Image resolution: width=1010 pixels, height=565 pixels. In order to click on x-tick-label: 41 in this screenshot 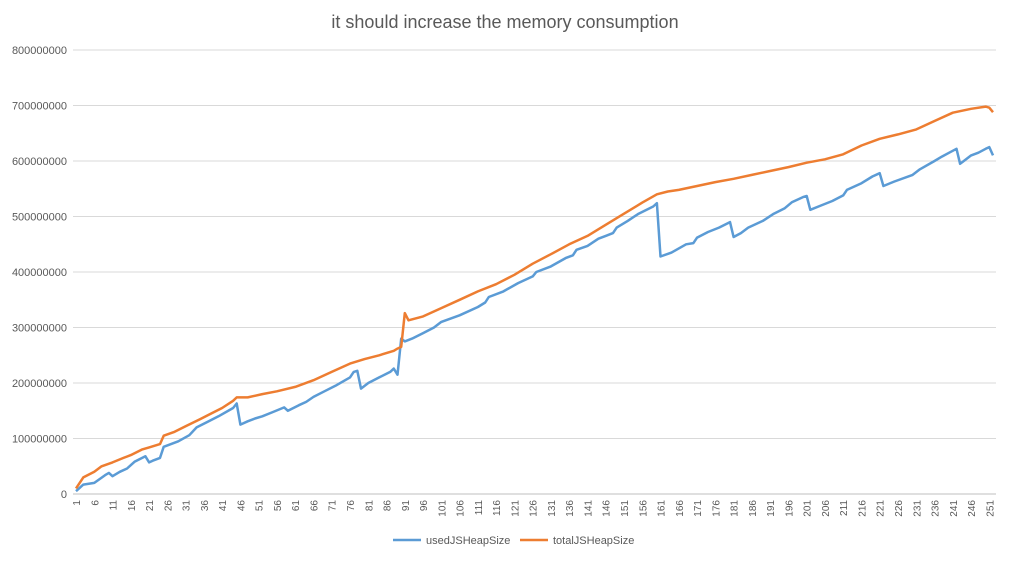, I will do `click(223, 506)`.